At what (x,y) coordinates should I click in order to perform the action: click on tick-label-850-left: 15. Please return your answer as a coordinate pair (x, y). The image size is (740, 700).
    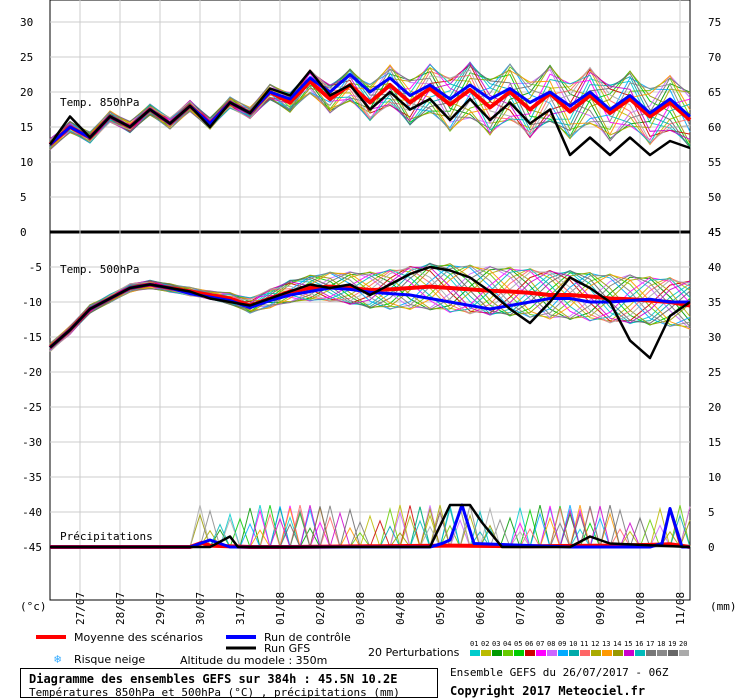
    Looking at the image, I should click on (26, 127).